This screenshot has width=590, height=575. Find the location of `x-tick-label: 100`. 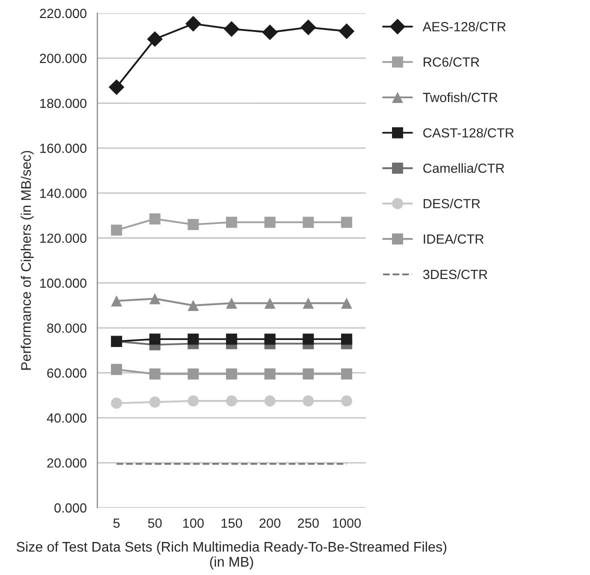

x-tick-label: 100 is located at coordinates (193, 523).